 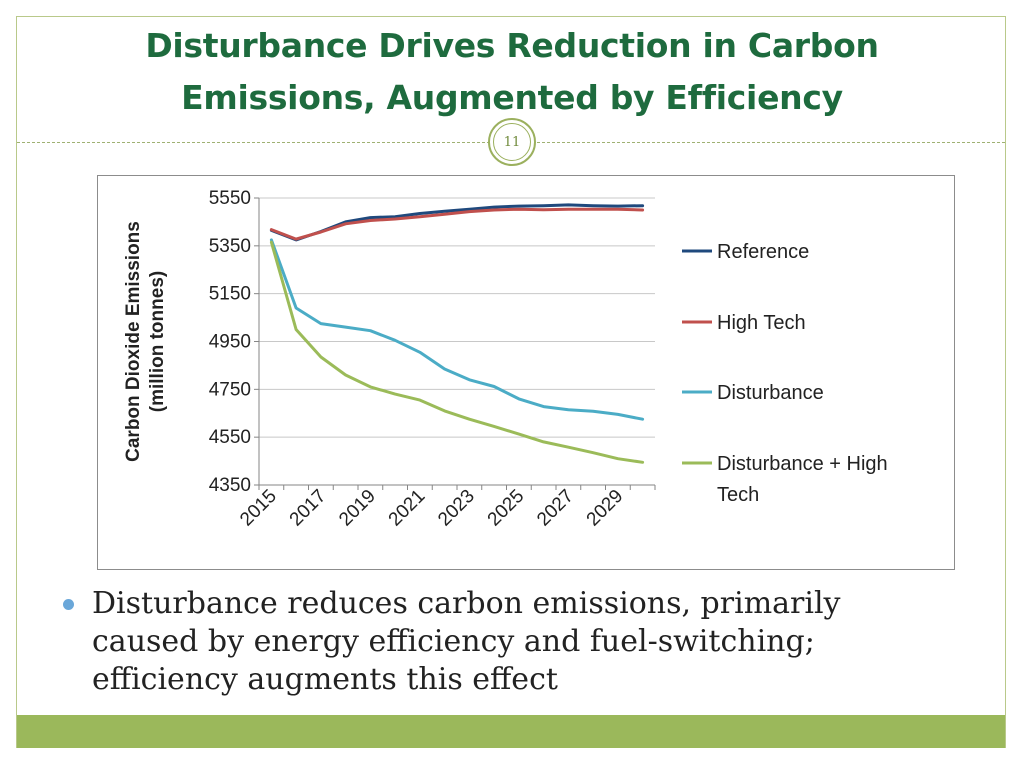 What do you see at coordinates (407, 508) in the screenshot?
I see `x-tick-label: 2021` at bounding box center [407, 508].